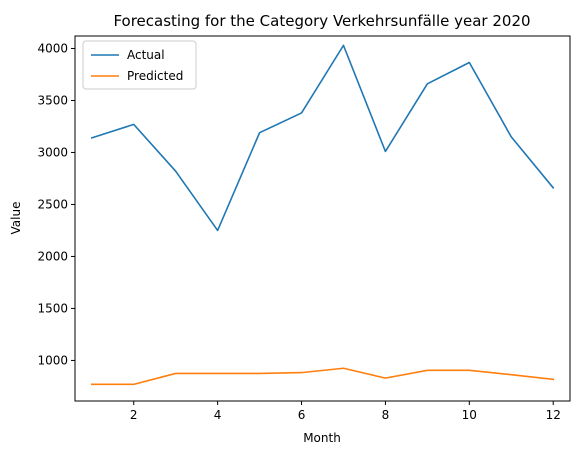  Describe the element at coordinates (302, 415) in the screenshot. I see `x-tick-label: 6` at that location.